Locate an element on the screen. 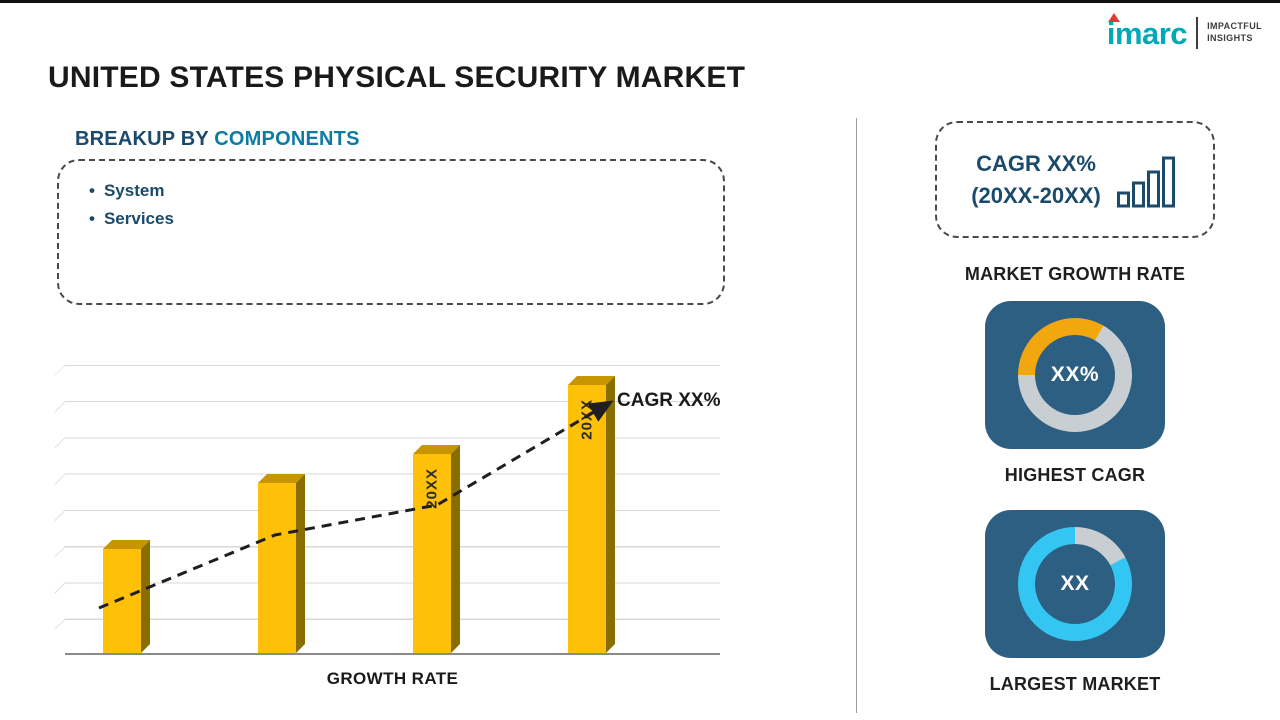 The width and height of the screenshot is (1280, 720). donut-value: XX% is located at coordinates (1075, 374).